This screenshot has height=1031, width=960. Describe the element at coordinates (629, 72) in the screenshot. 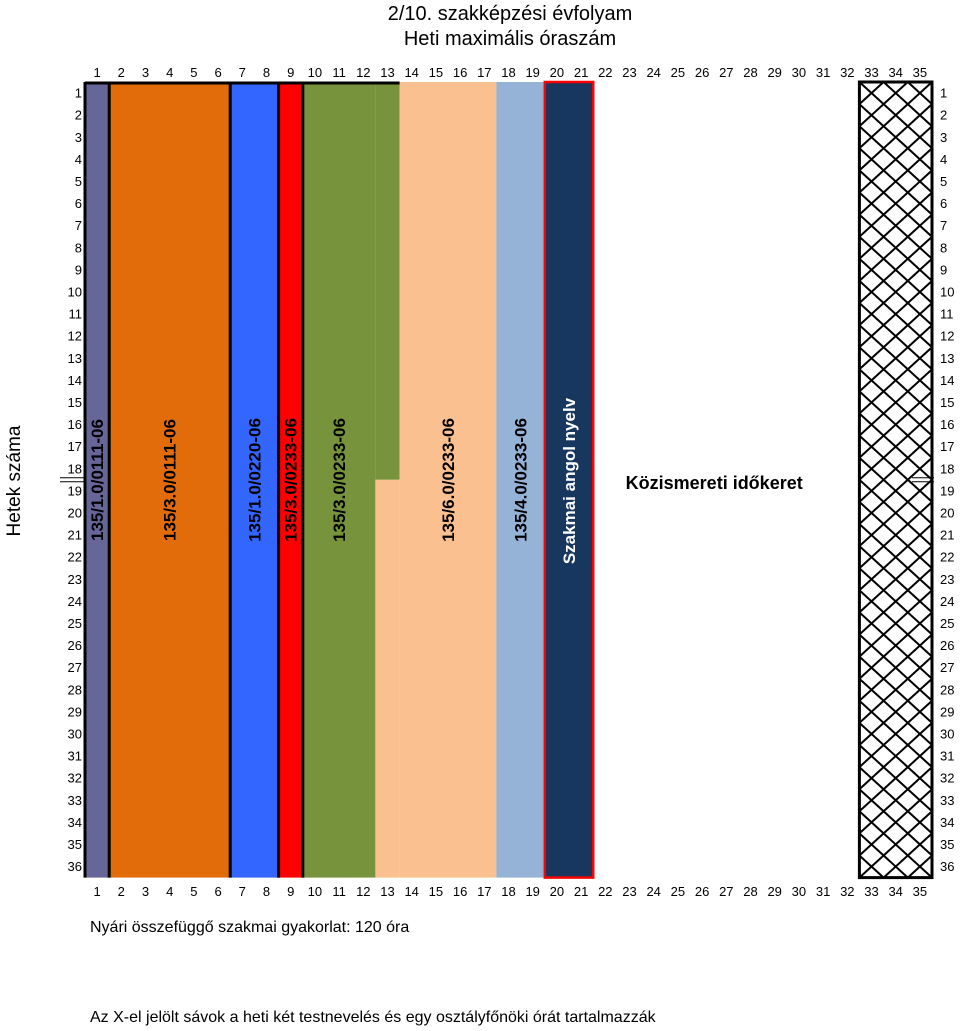

I see `x-tick-label-top: 23` at that location.